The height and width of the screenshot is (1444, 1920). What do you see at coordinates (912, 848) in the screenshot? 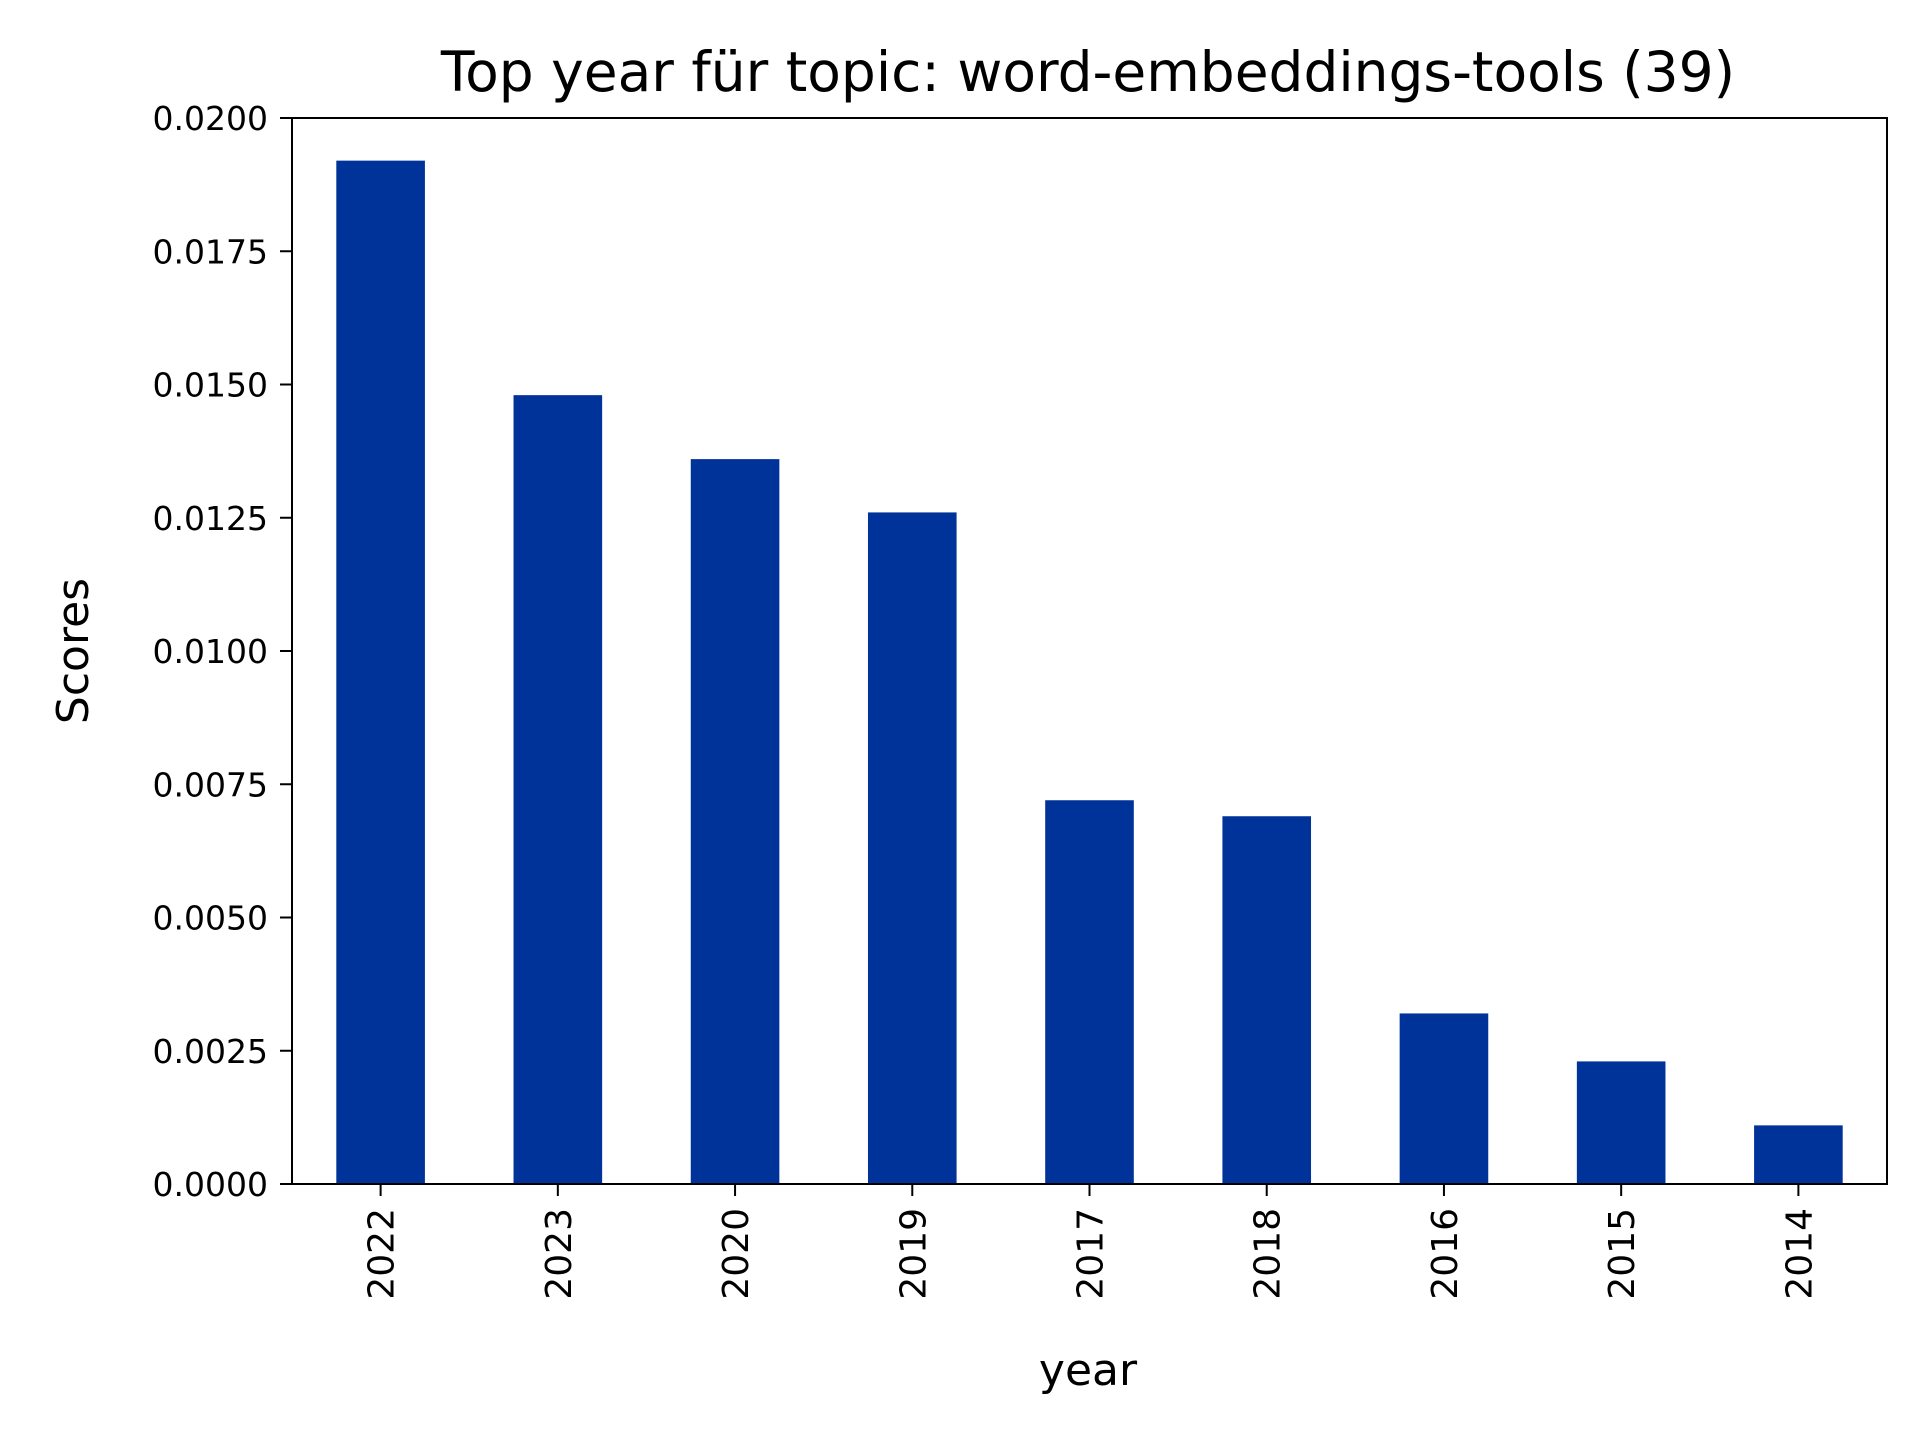
I see `bar-2019` at bounding box center [912, 848].